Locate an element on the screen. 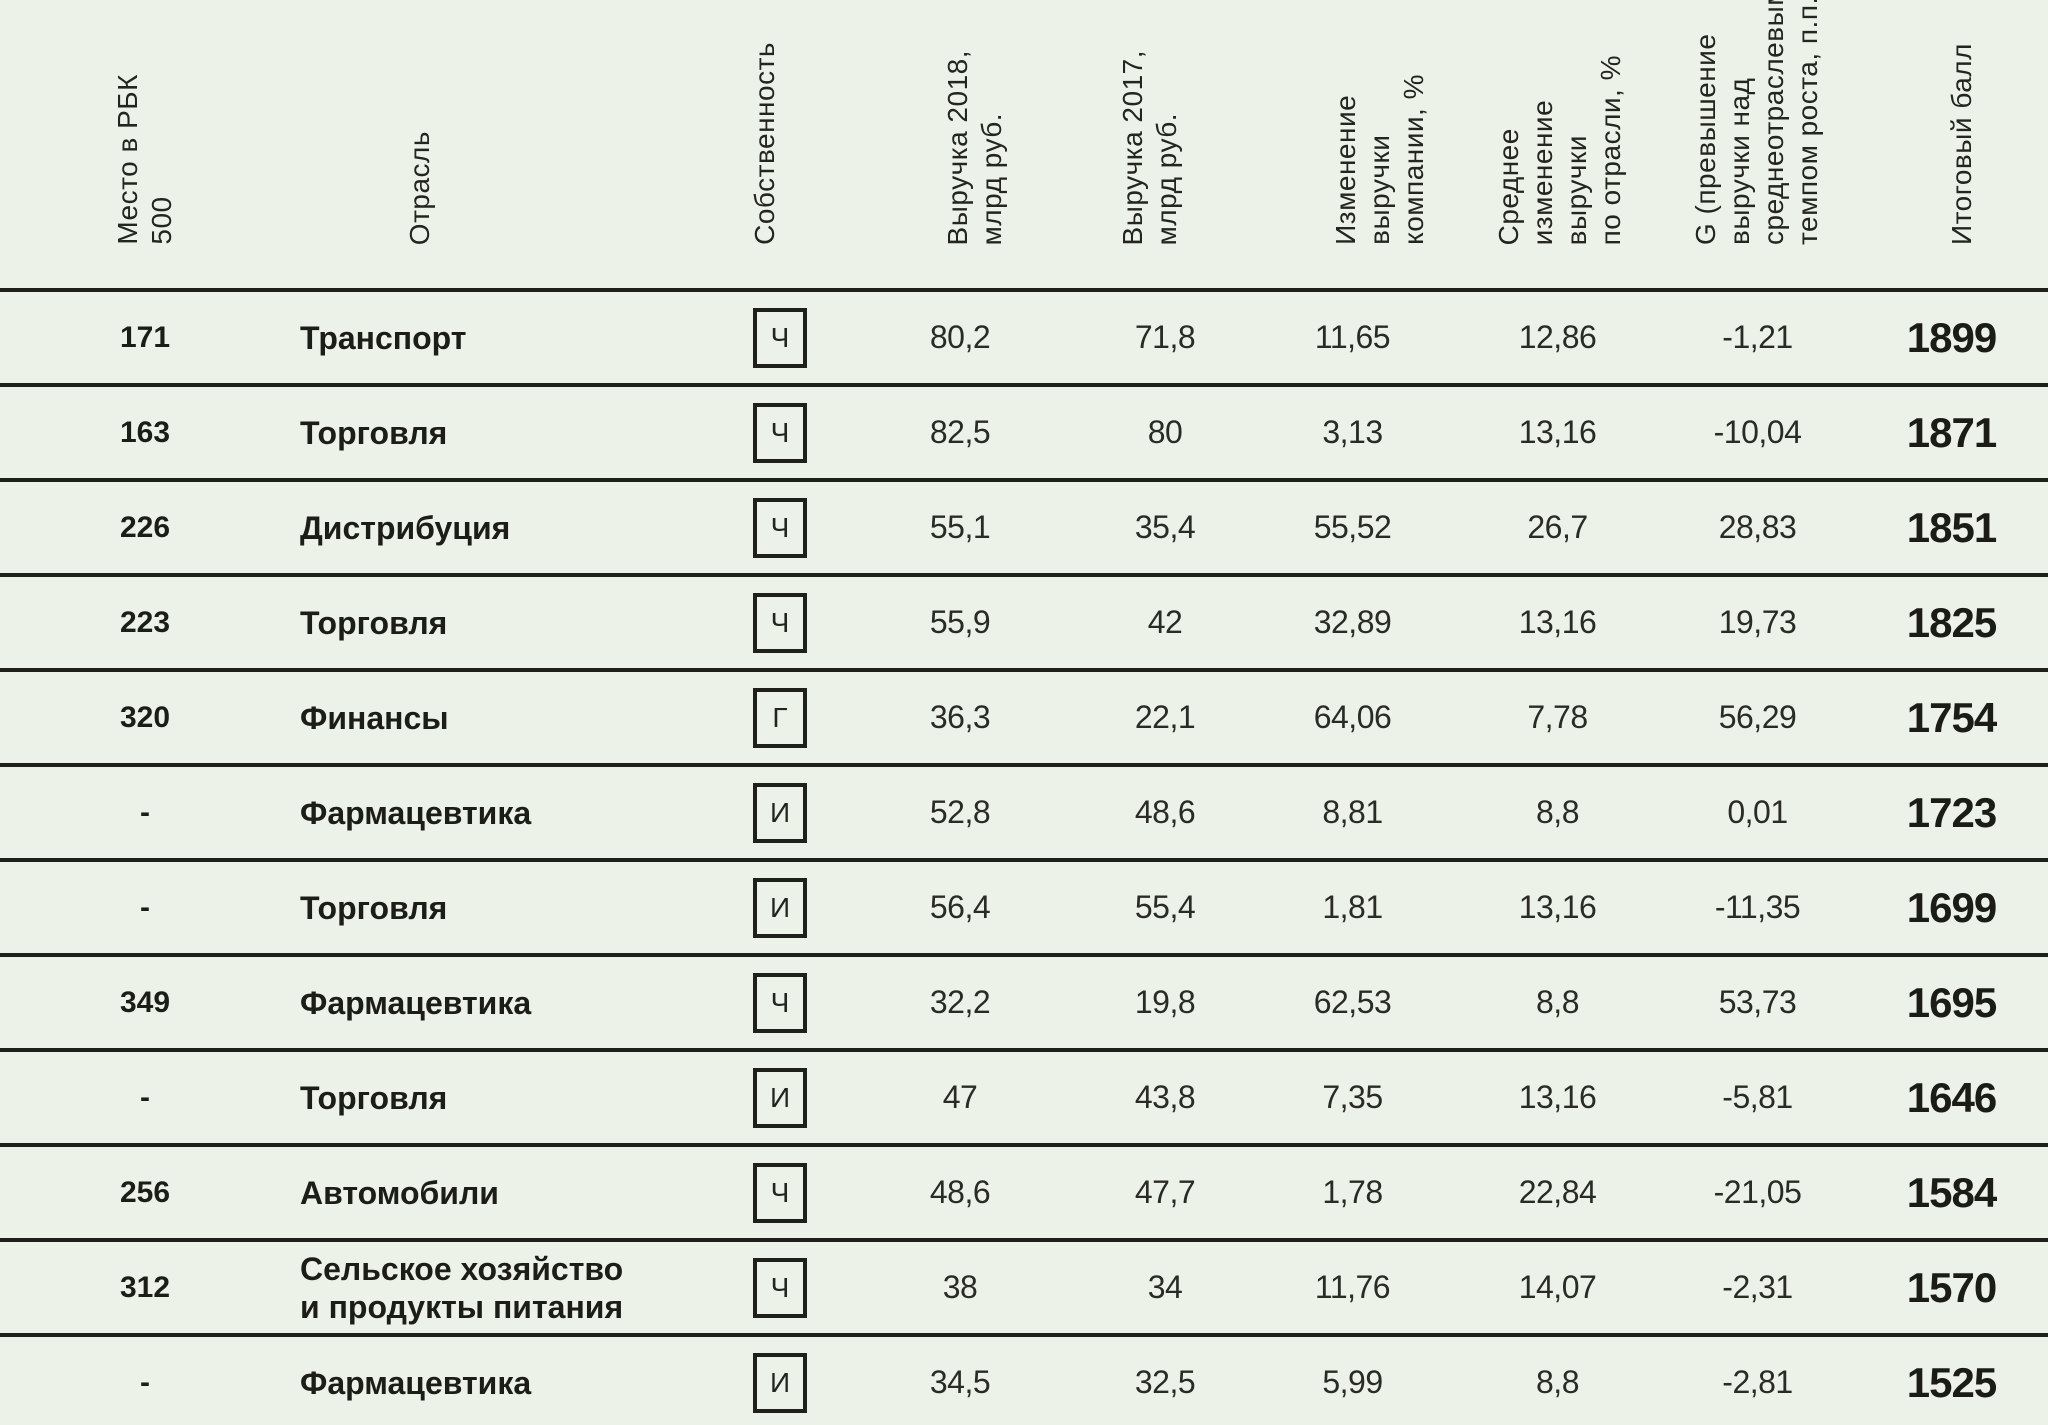  rev2018-cell: 36,3 is located at coordinates (960, 717).